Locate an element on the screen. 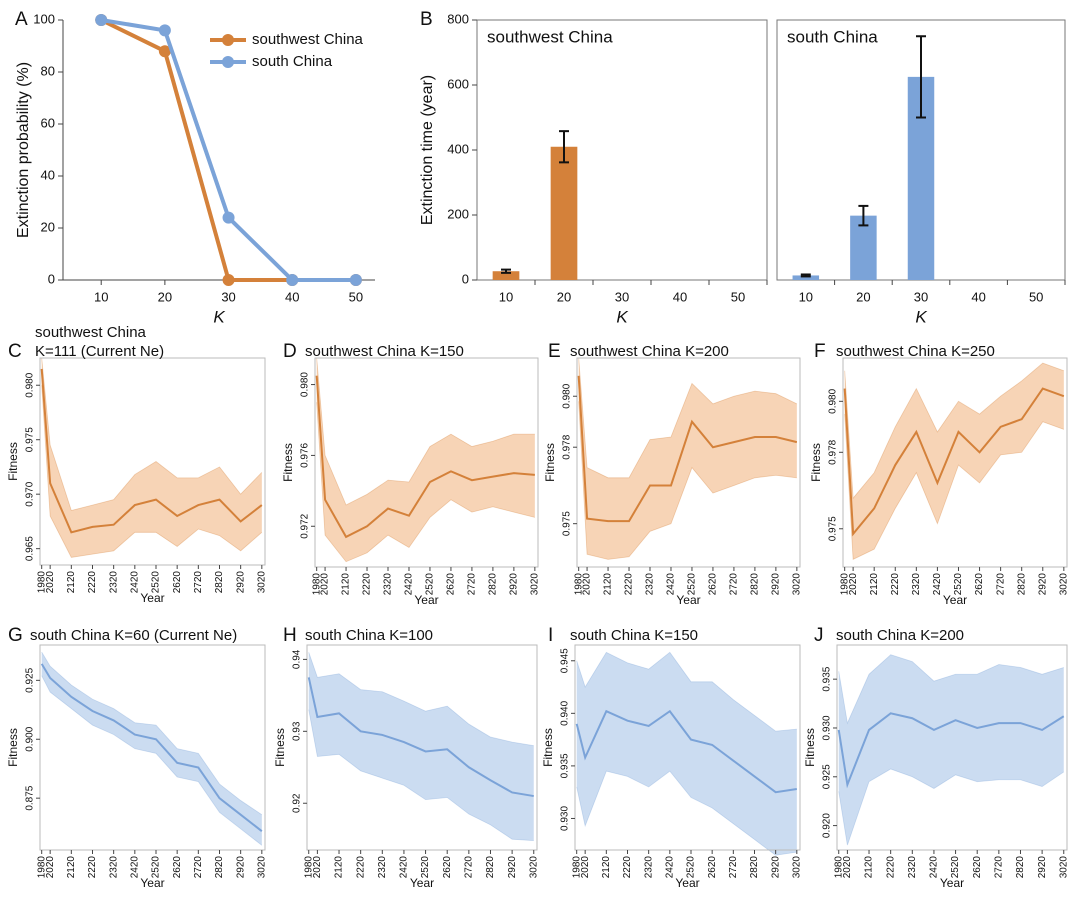 The width and height of the screenshot is (1080, 903). y-tick-label: 0.925 is located at coordinates (30, 679).